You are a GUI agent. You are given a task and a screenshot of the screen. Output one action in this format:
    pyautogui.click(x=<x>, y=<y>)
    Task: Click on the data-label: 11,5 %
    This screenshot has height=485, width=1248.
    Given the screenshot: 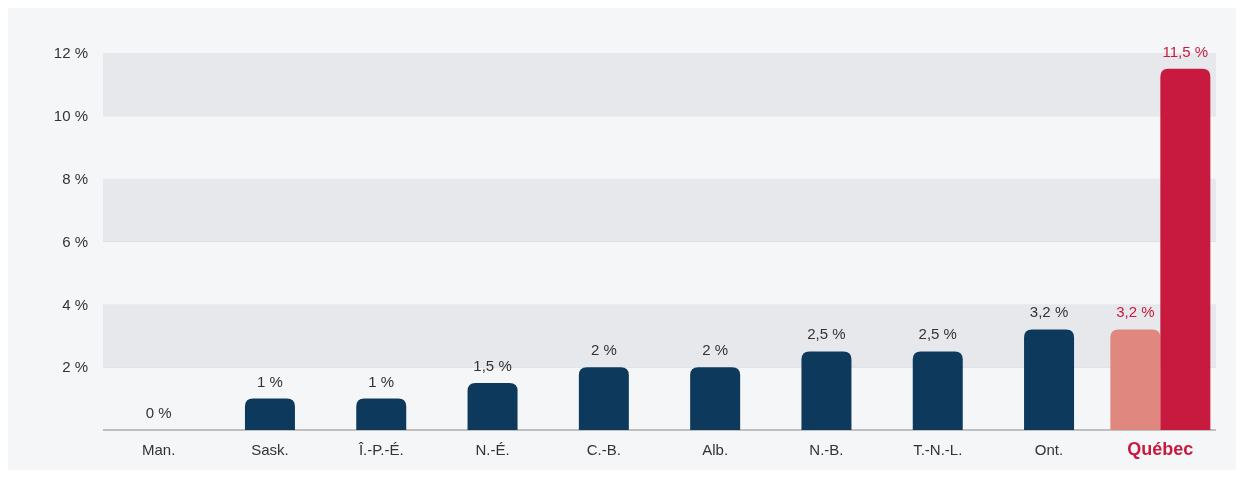 What is the action you would take?
    pyautogui.click(x=1185, y=51)
    